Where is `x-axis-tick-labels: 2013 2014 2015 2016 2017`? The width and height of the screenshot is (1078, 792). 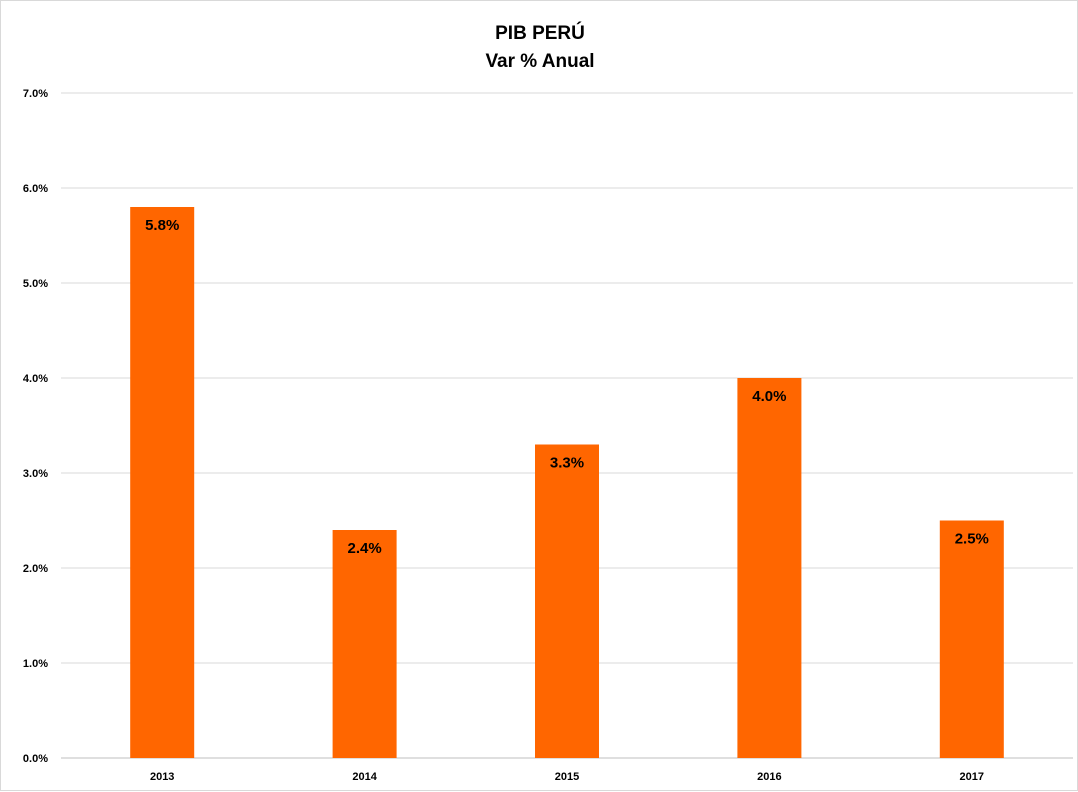
x-axis-tick-labels: 2013 2014 2015 2016 2017 is located at coordinates (567, 777).